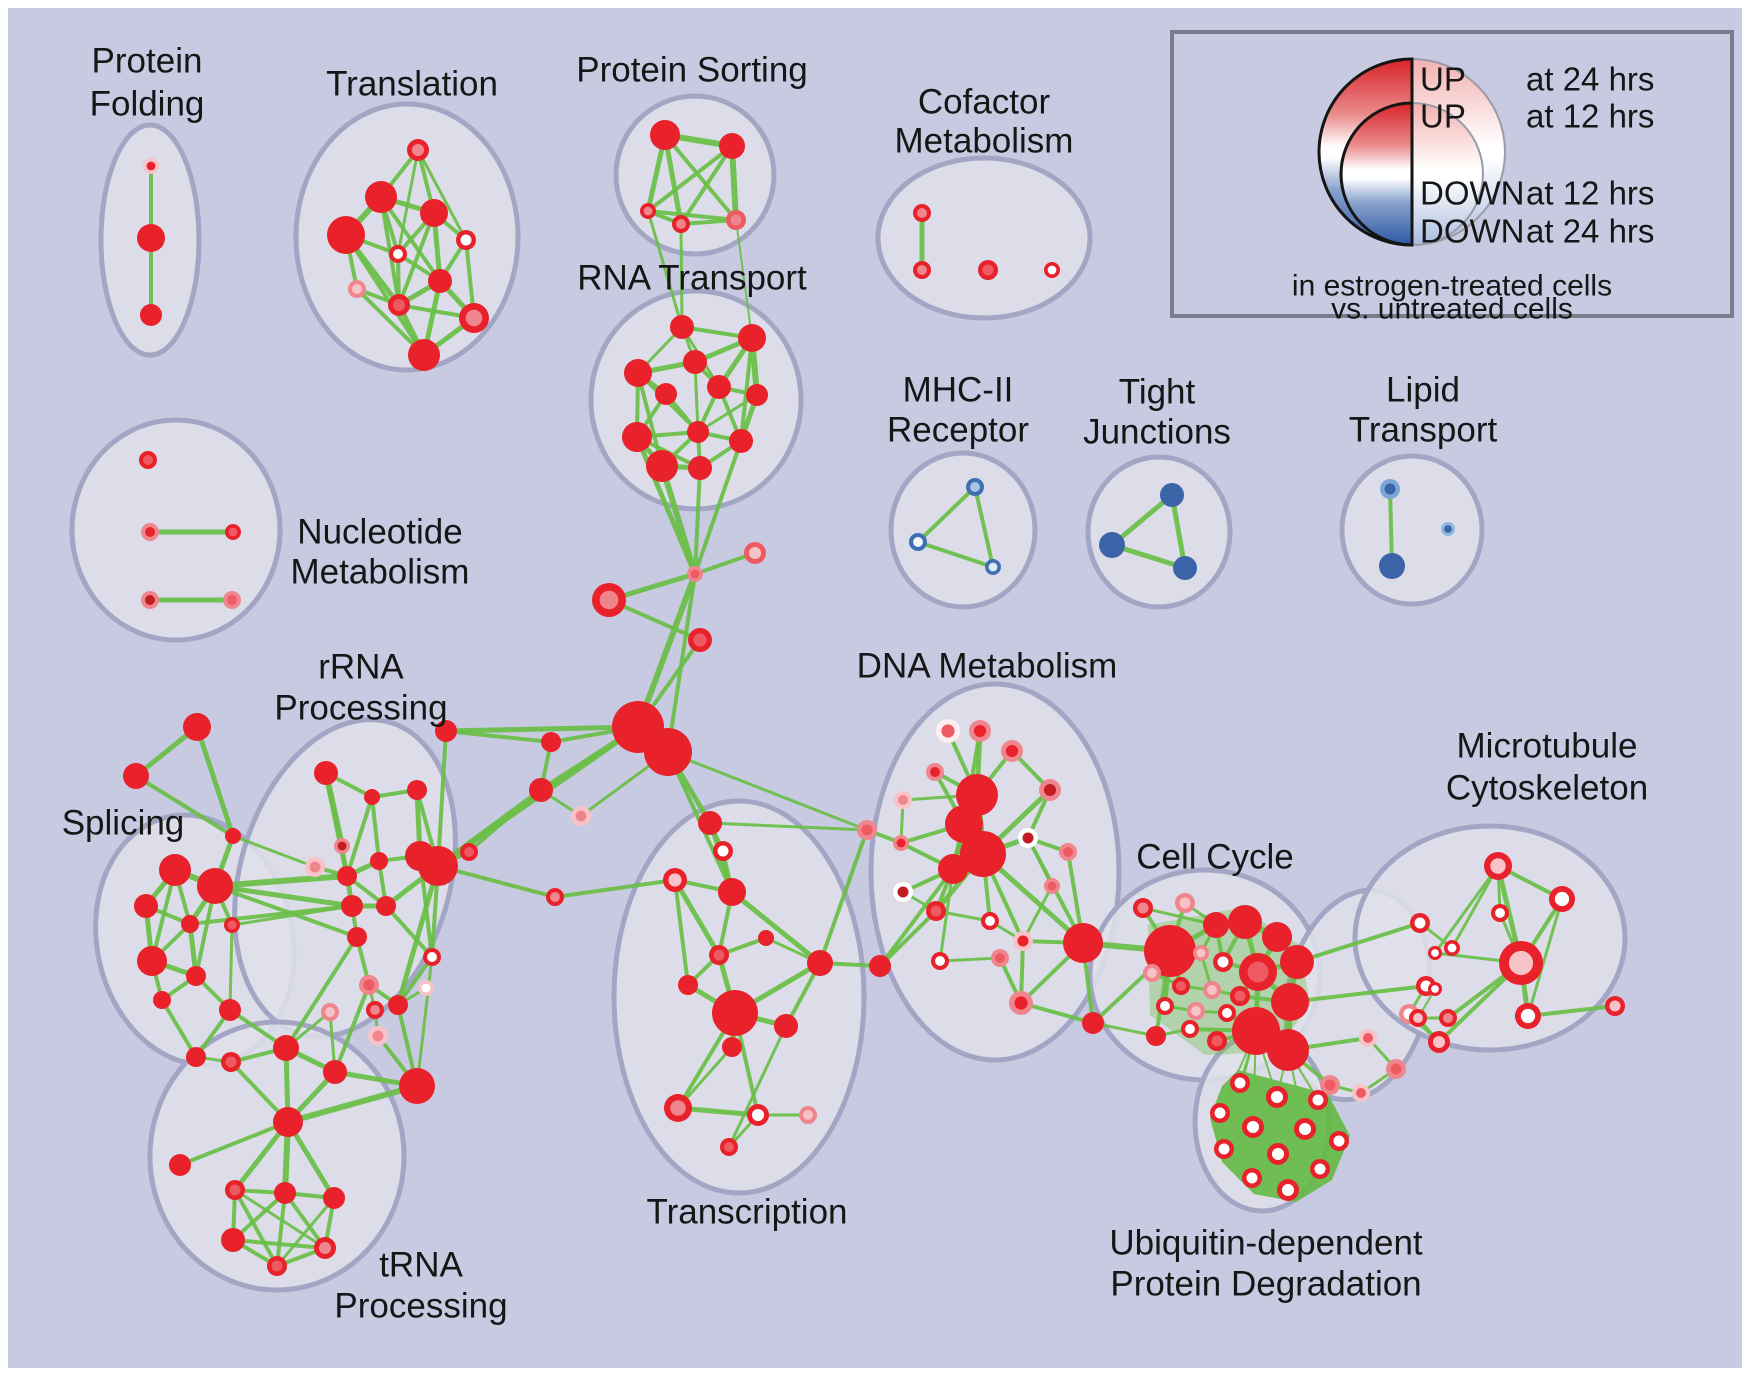 This screenshot has width=1750, height=1376. I want to click on node-center-mh2, so click(918, 542).